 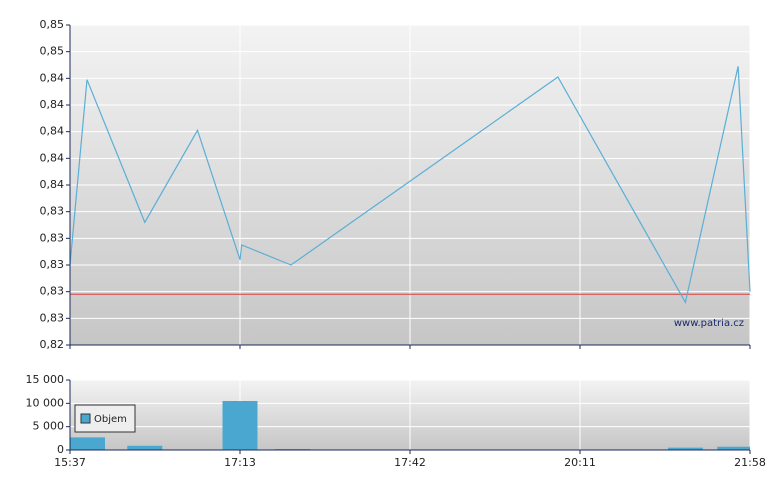 I want to click on x-tick-label: 15:37, so click(x=70, y=462).